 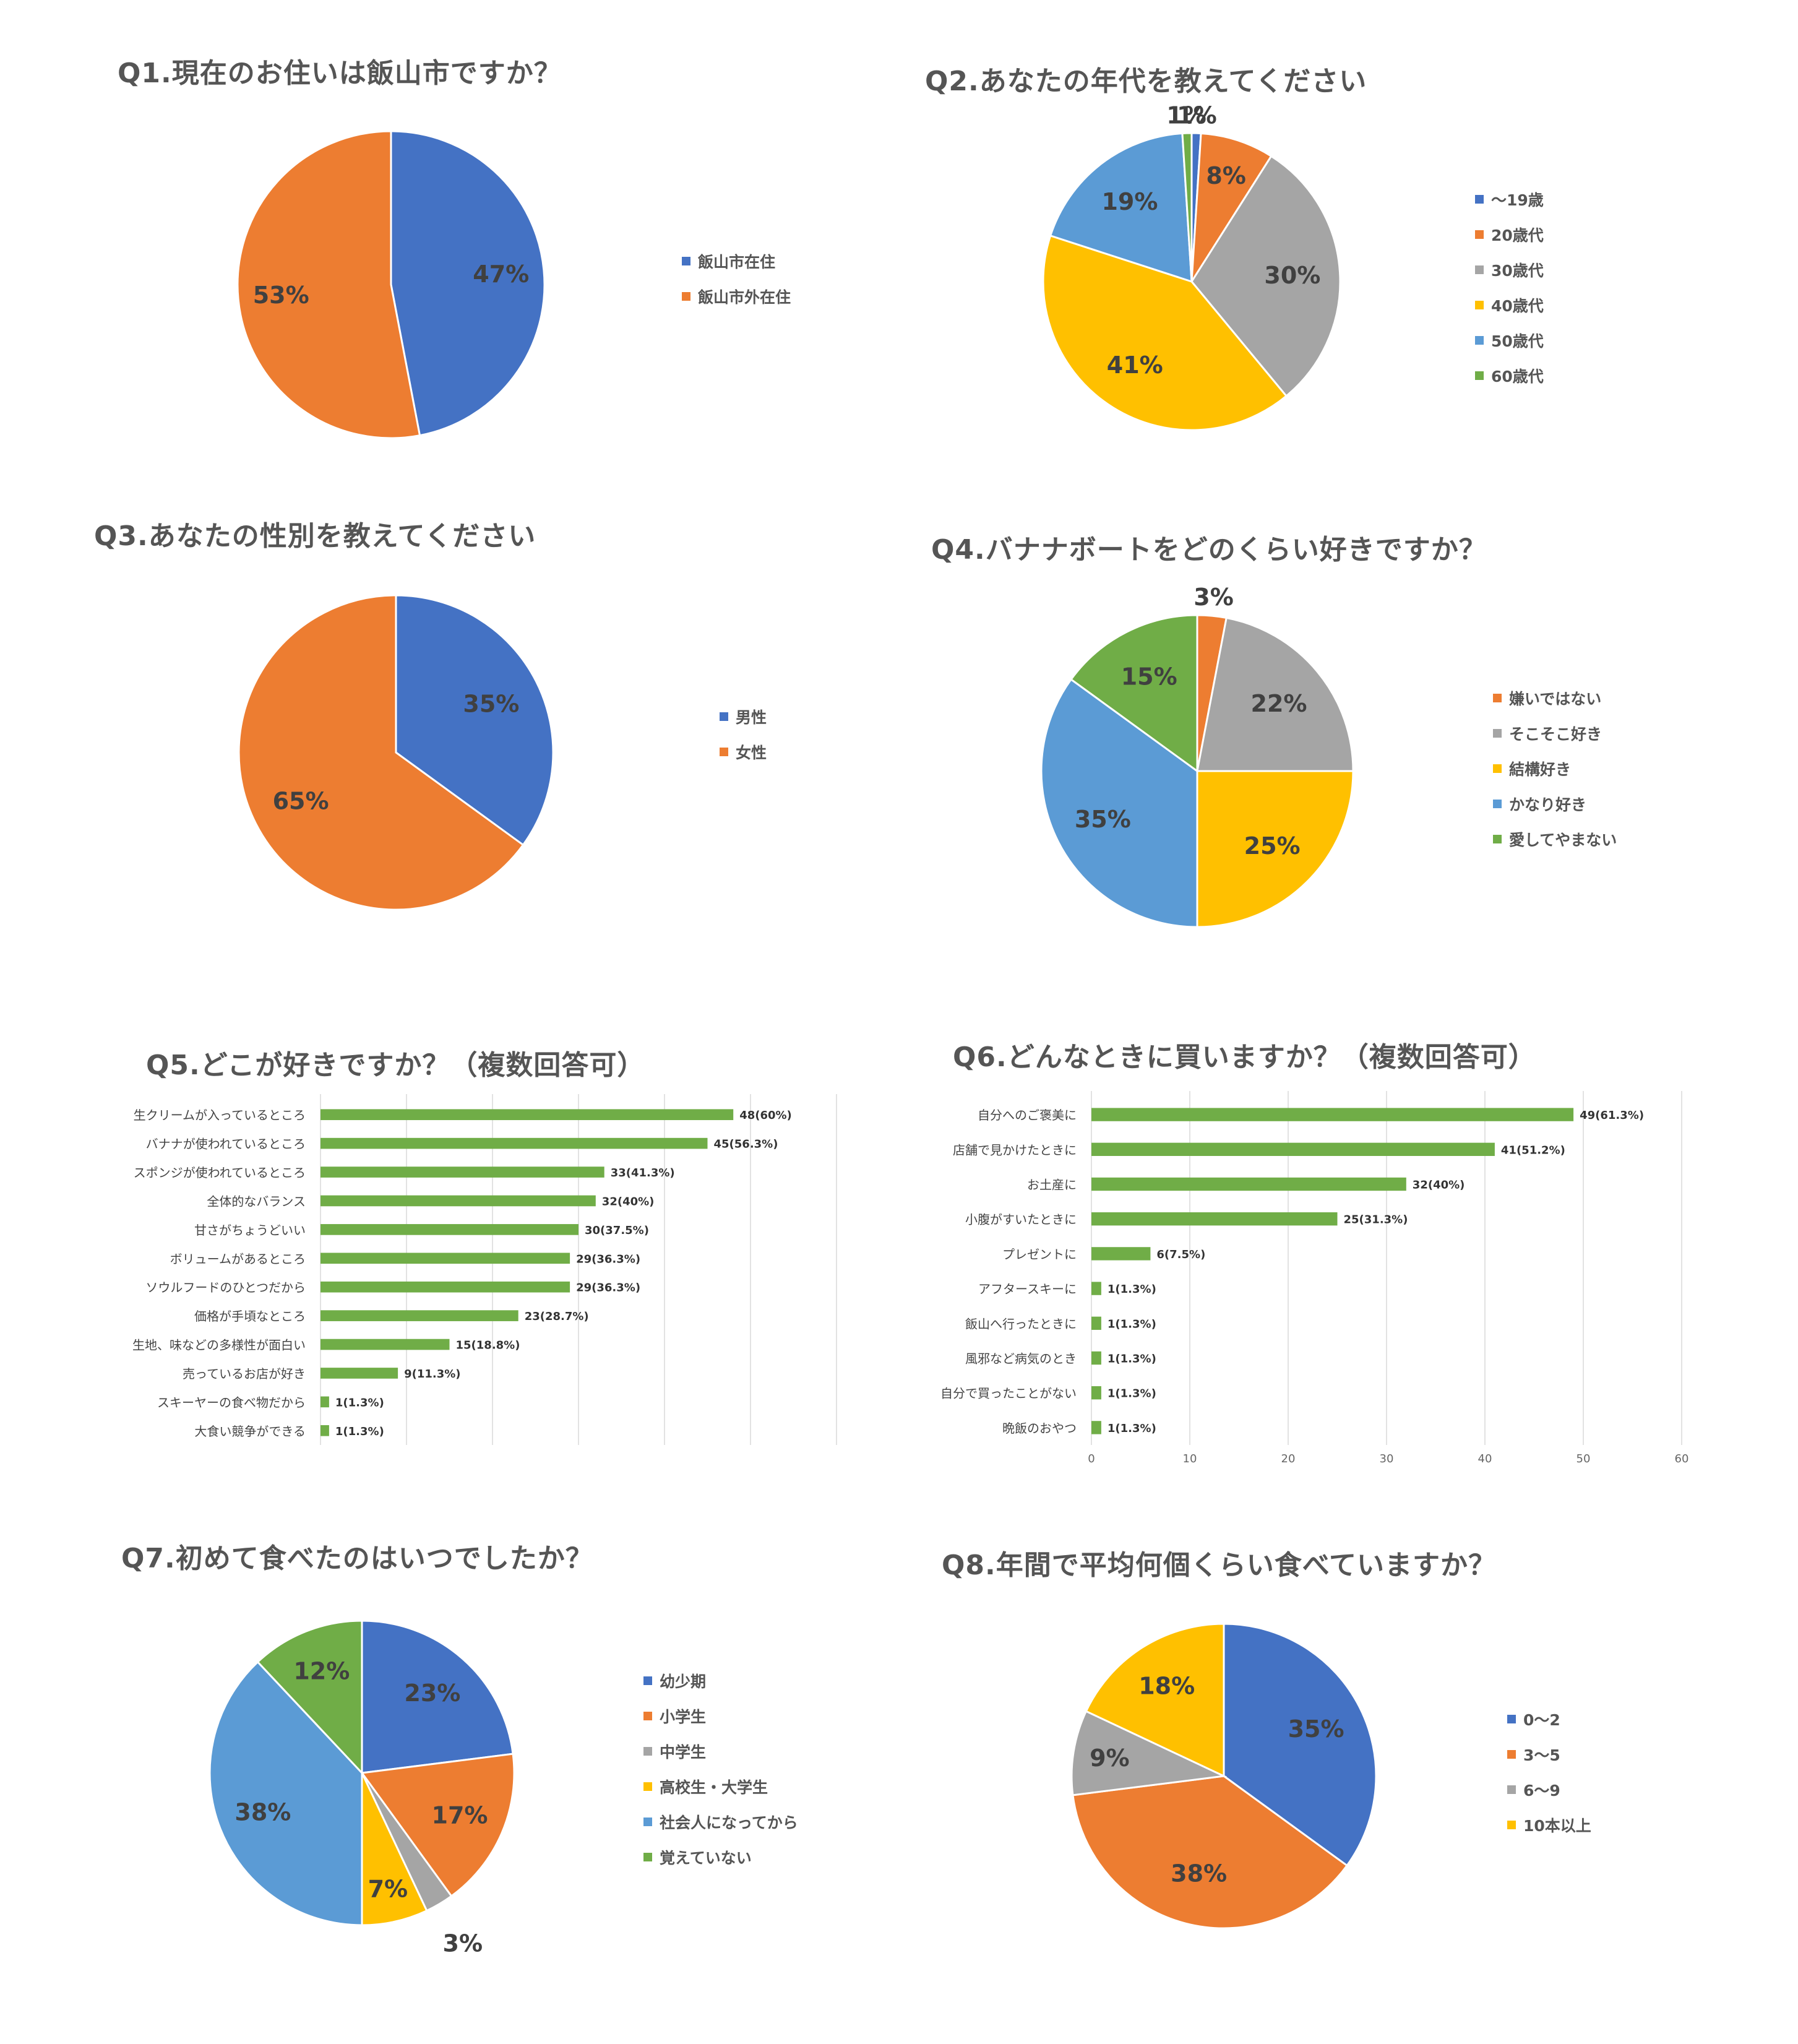 I want to click on legend-label: 小学生, so click(x=683, y=1717).